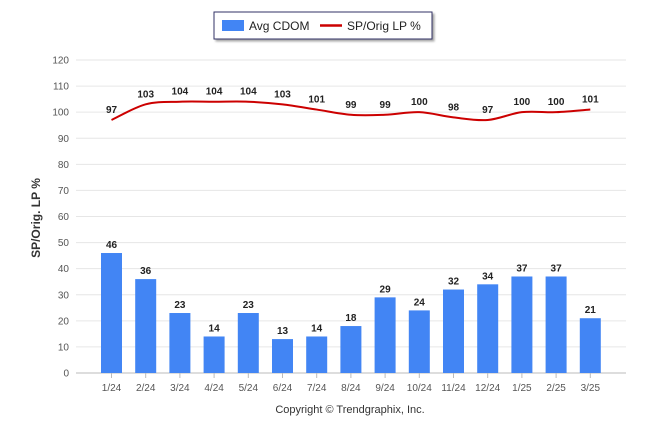 This screenshot has height=439, width=646. What do you see at coordinates (323, 25) in the screenshot?
I see `chart-legend: Avg CDOM SP/Orig LP %` at bounding box center [323, 25].